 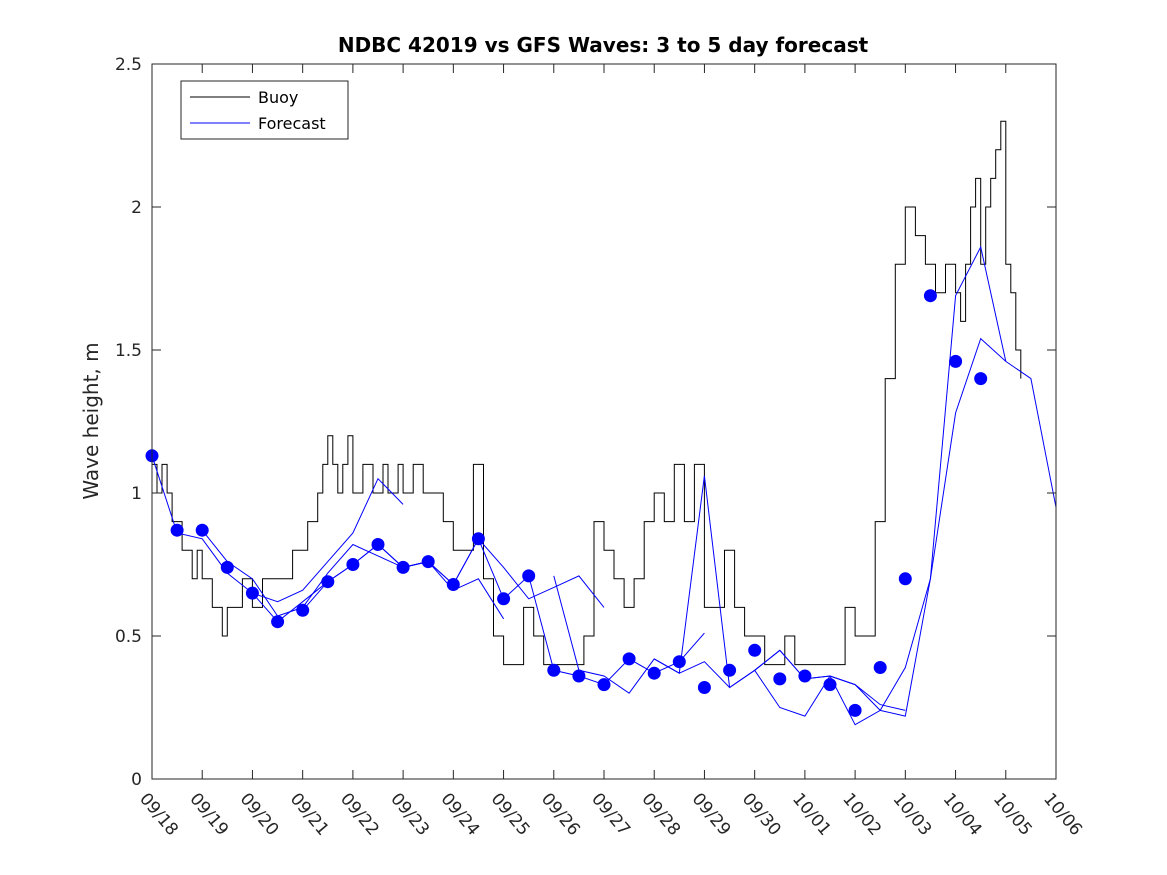 I want to click on y-tick-label: 1.5, so click(x=128, y=351).